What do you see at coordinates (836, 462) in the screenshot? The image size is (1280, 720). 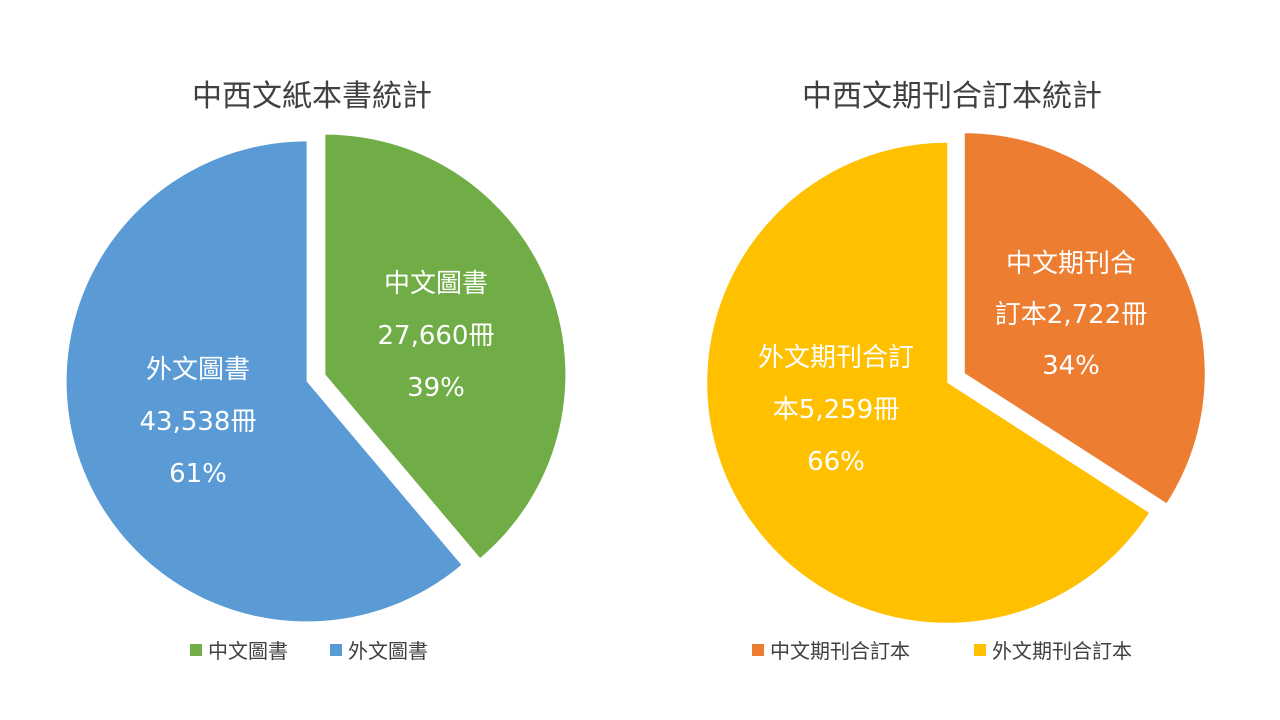 I see `slice-label-line: 66%` at bounding box center [836, 462].